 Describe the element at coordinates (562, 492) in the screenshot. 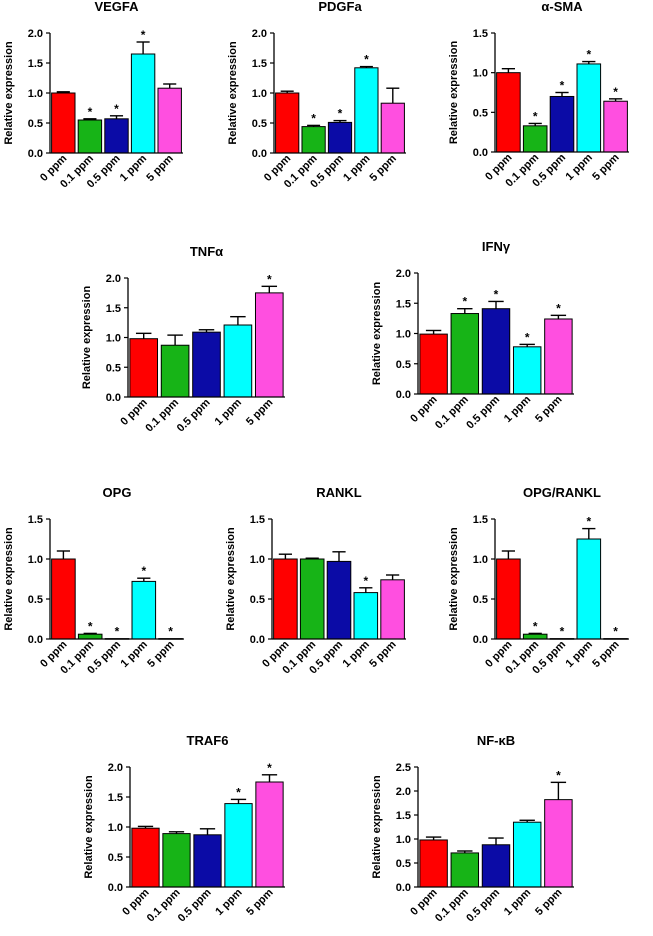

I see `chart-title: OPG/RANKL` at that location.